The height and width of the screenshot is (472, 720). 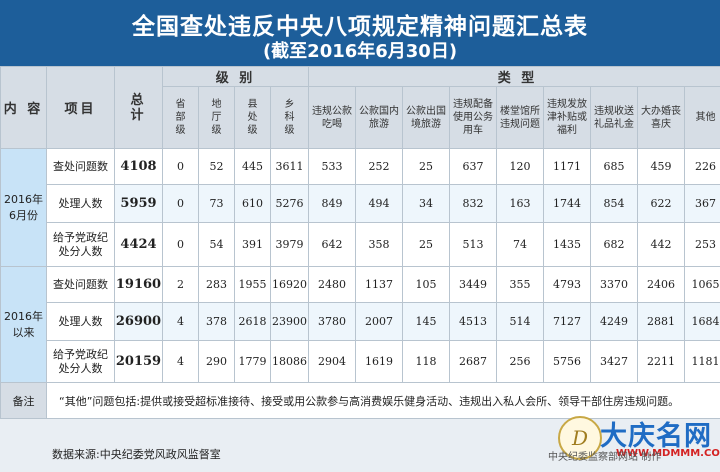 What do you see at coordinates (332, 117) in the screenshot?
I see `header-type-0: 违规公款 吃喝` at bounding box center [332, 117].